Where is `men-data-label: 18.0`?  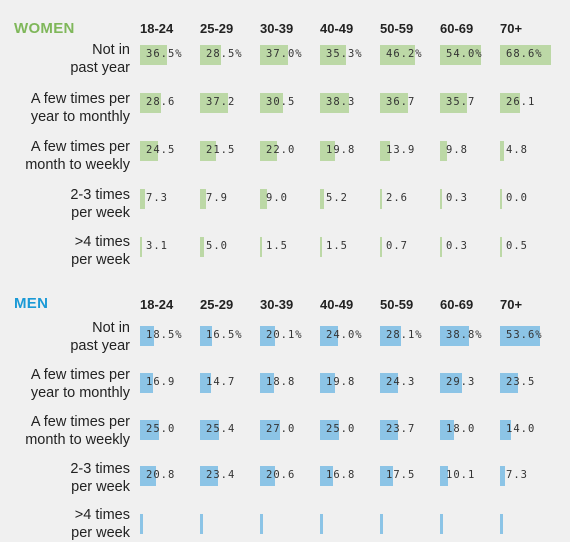 men-data-label: 18.0 is located at coordinates (461, 429).